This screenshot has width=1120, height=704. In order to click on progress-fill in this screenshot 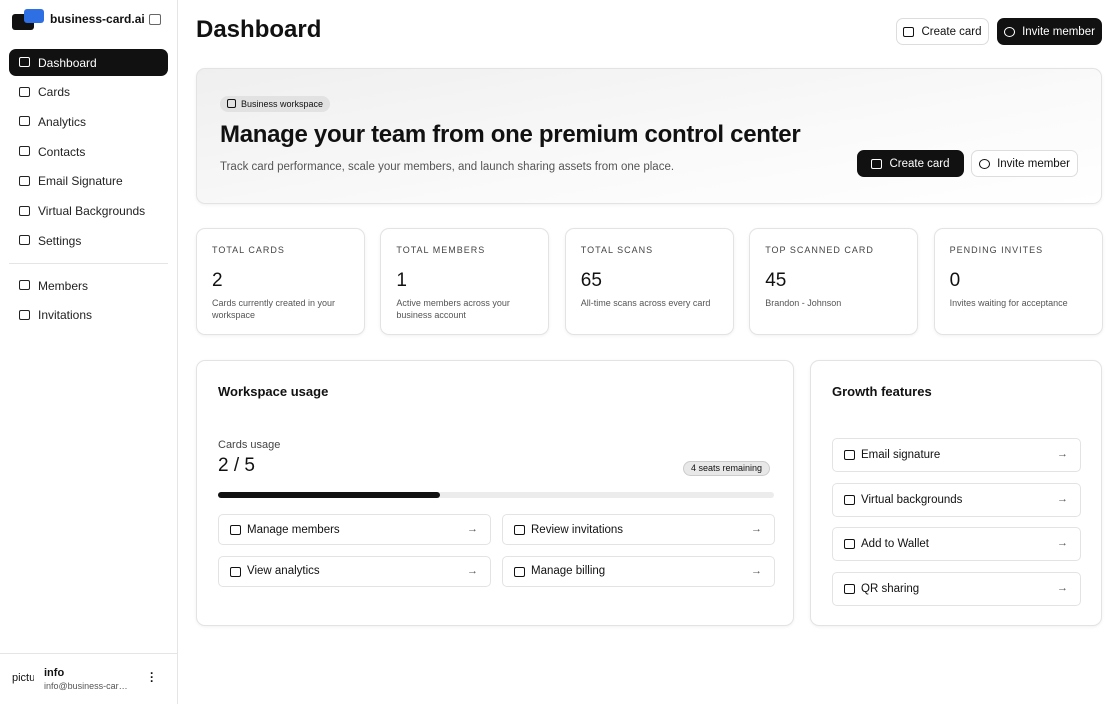, I will do `click(329, 495)`.